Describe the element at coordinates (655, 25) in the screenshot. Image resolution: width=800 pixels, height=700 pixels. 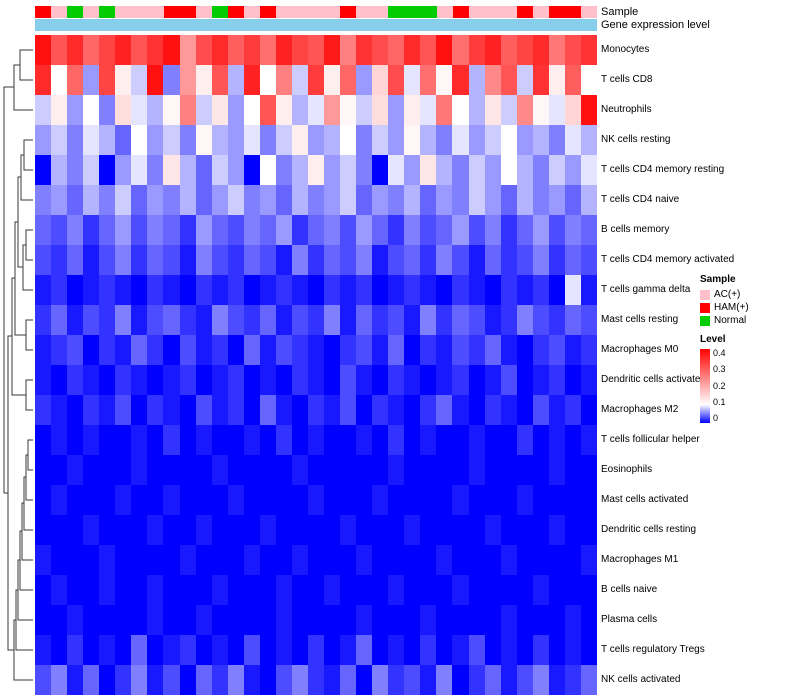
I see `gene-expression-annotation-label: Gene expression level` at that location.